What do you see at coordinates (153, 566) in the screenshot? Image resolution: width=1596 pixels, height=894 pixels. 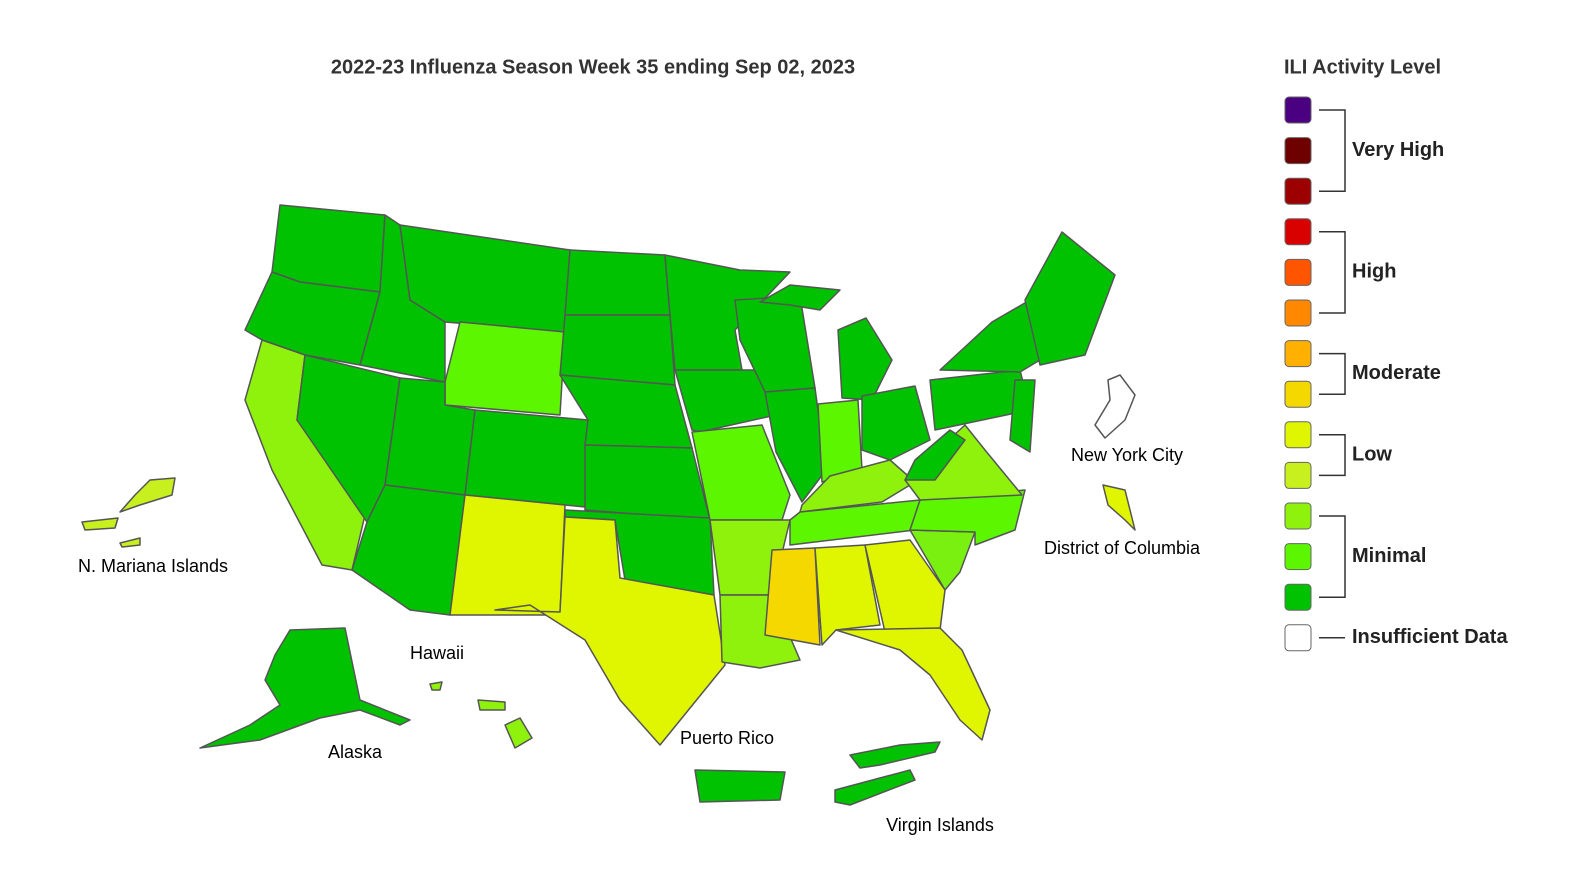 I see `territory-label: N. Mariana Islands` at bounding box center [153, 566].